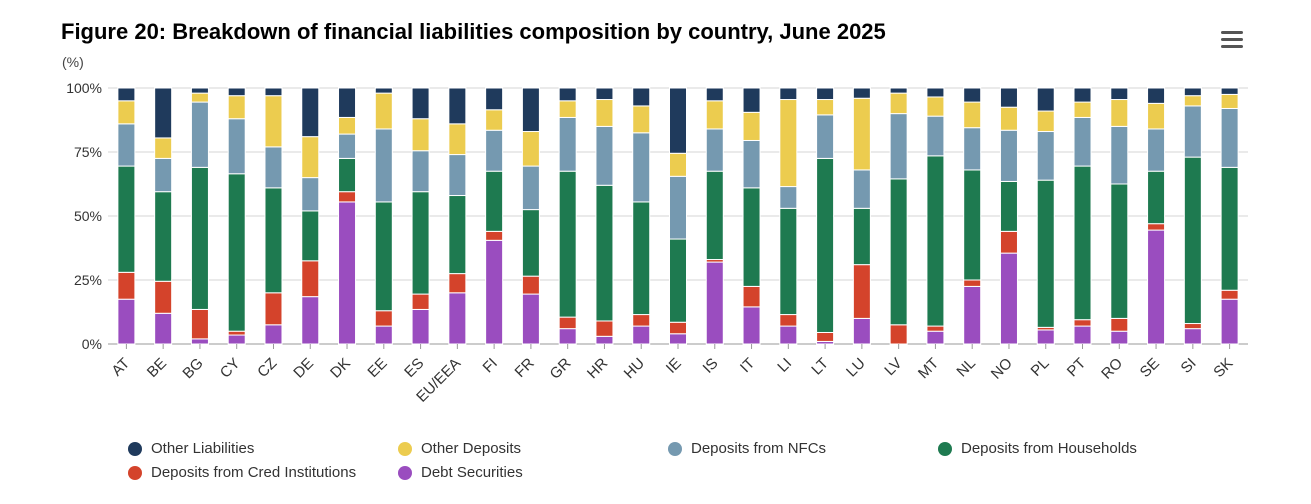  Describe the element at coordinates (242, 472) in the screenshot. I see `legend-item-deposits-cred-institutions: Deposits from Cred Institutions` at that location.